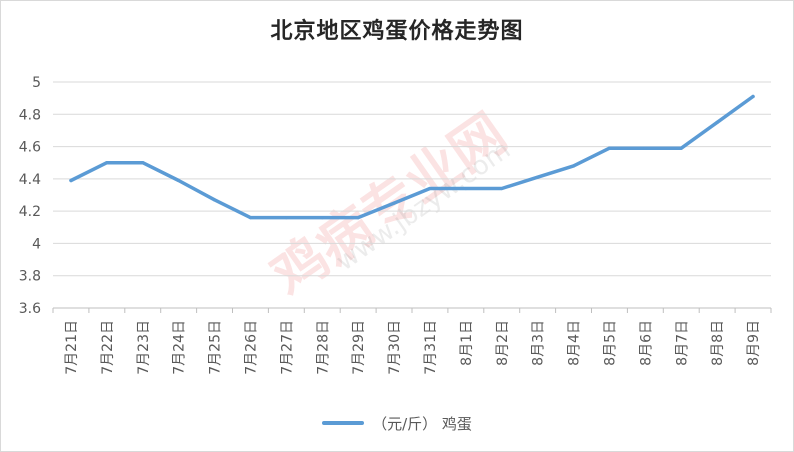  What do you see at coordinates (754, 343) in the screenshot?
I see `x-tick-label: 8月9日` at bounding box center [754, 343].